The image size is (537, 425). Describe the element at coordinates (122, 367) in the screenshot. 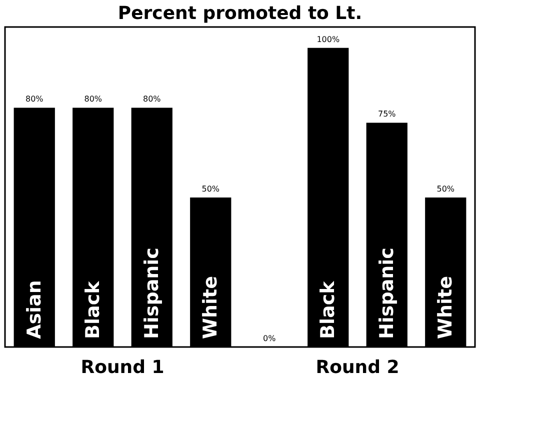

I see `text: Round 1` at that location.